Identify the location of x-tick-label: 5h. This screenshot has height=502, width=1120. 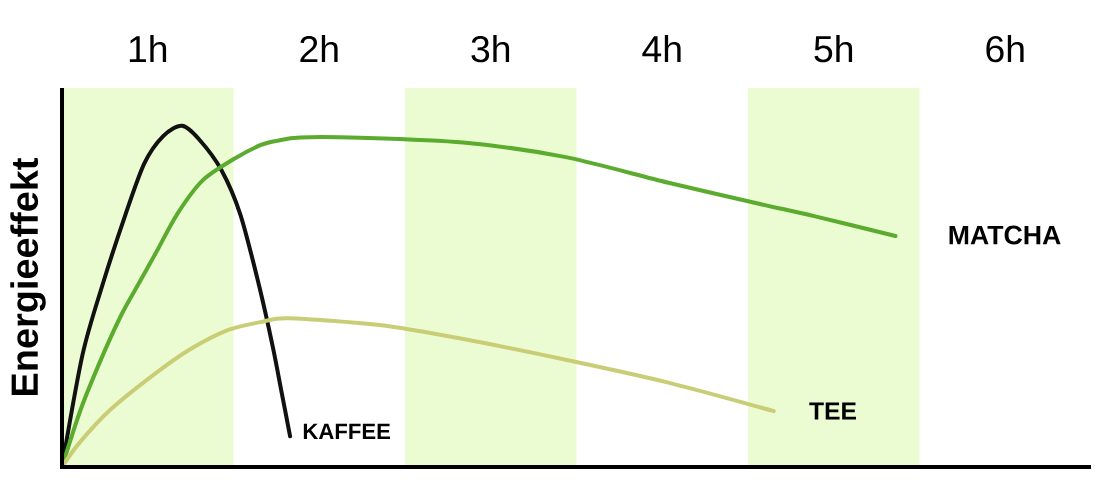
(833, 48).